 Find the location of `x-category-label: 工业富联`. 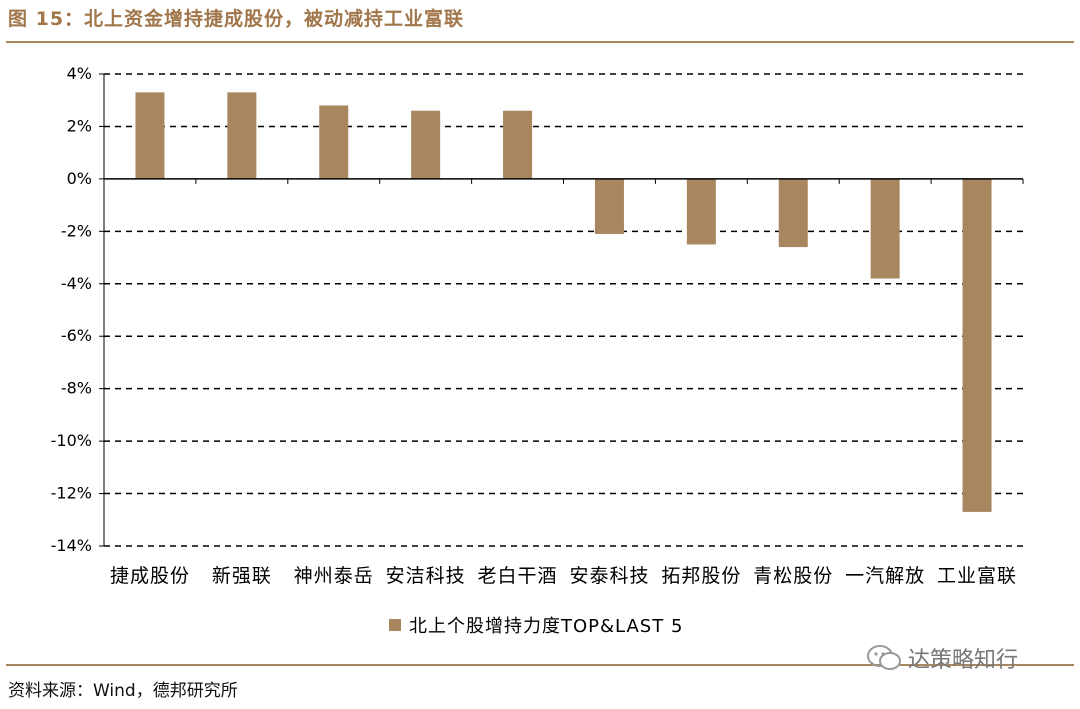

x-category-label: 工业富联 is located at coordinates (977, 576).